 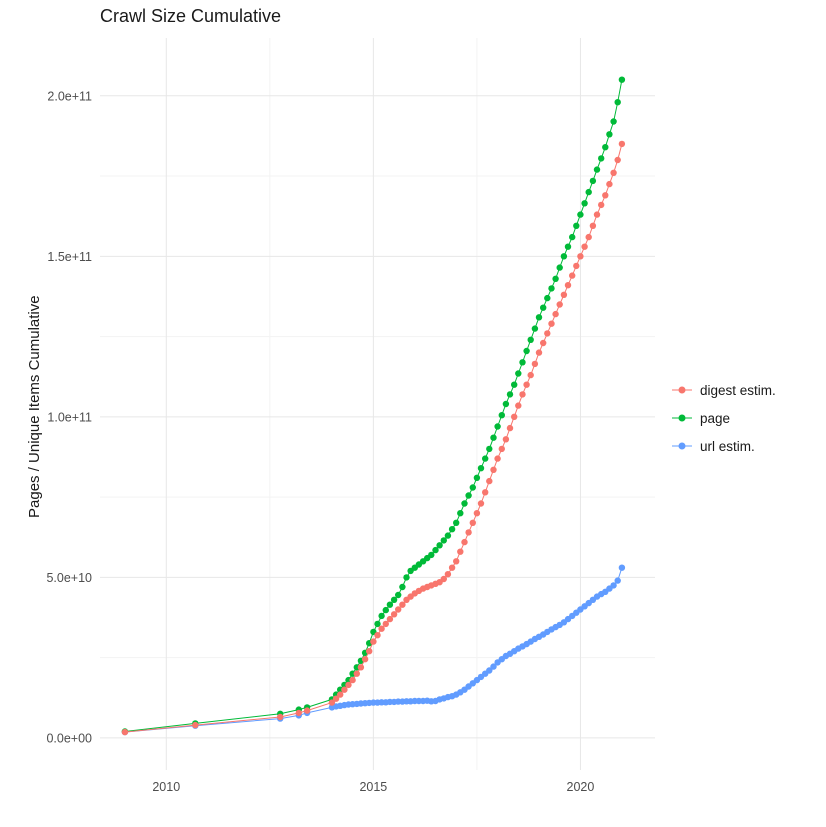 What do you see at coordinates (727, 446) in the screenshot?
I see `legend-label: url estim.` at bounding box center [727, 446].